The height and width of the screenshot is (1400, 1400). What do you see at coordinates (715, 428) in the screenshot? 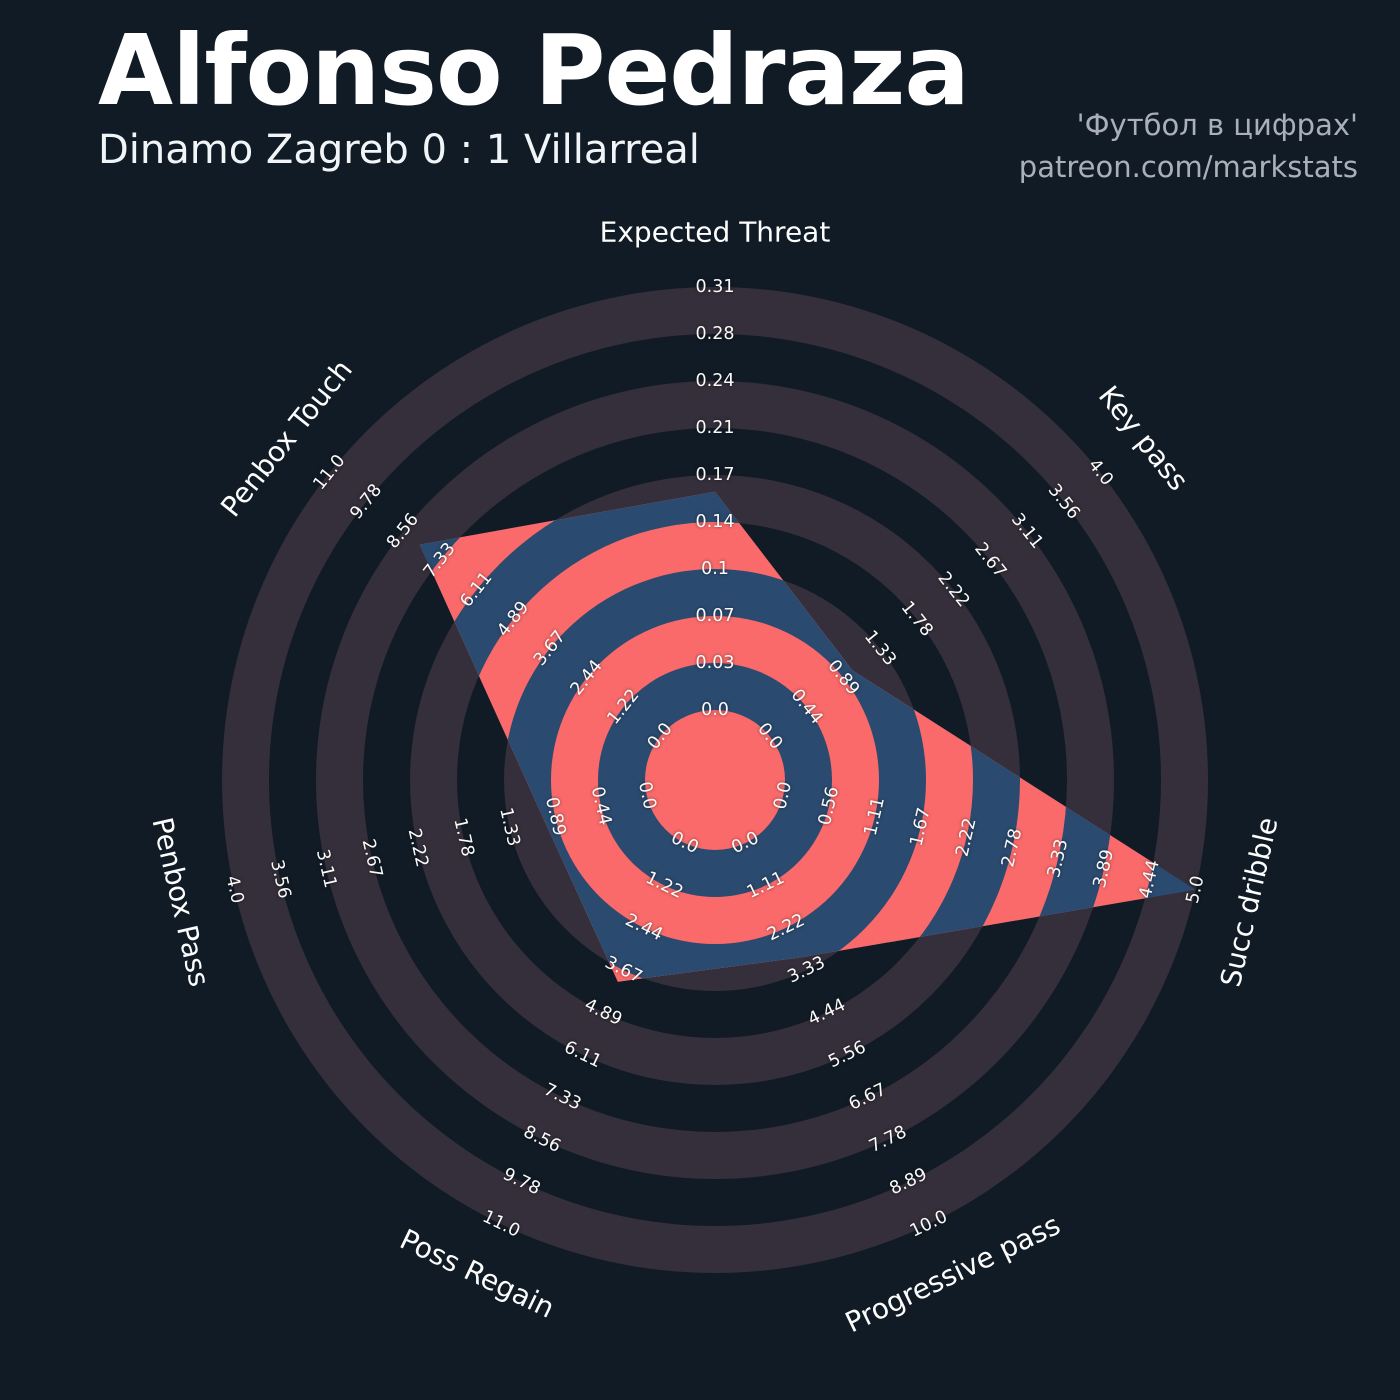
I see `tick-label: 0.21` at bounding box center [715, 428].